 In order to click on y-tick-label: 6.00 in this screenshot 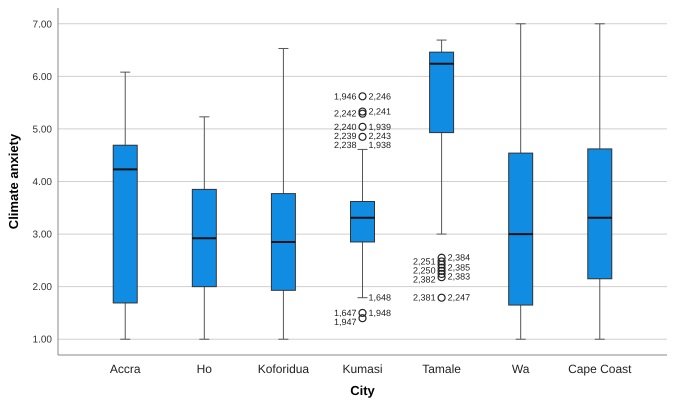, I will do `click(42, 77)`.